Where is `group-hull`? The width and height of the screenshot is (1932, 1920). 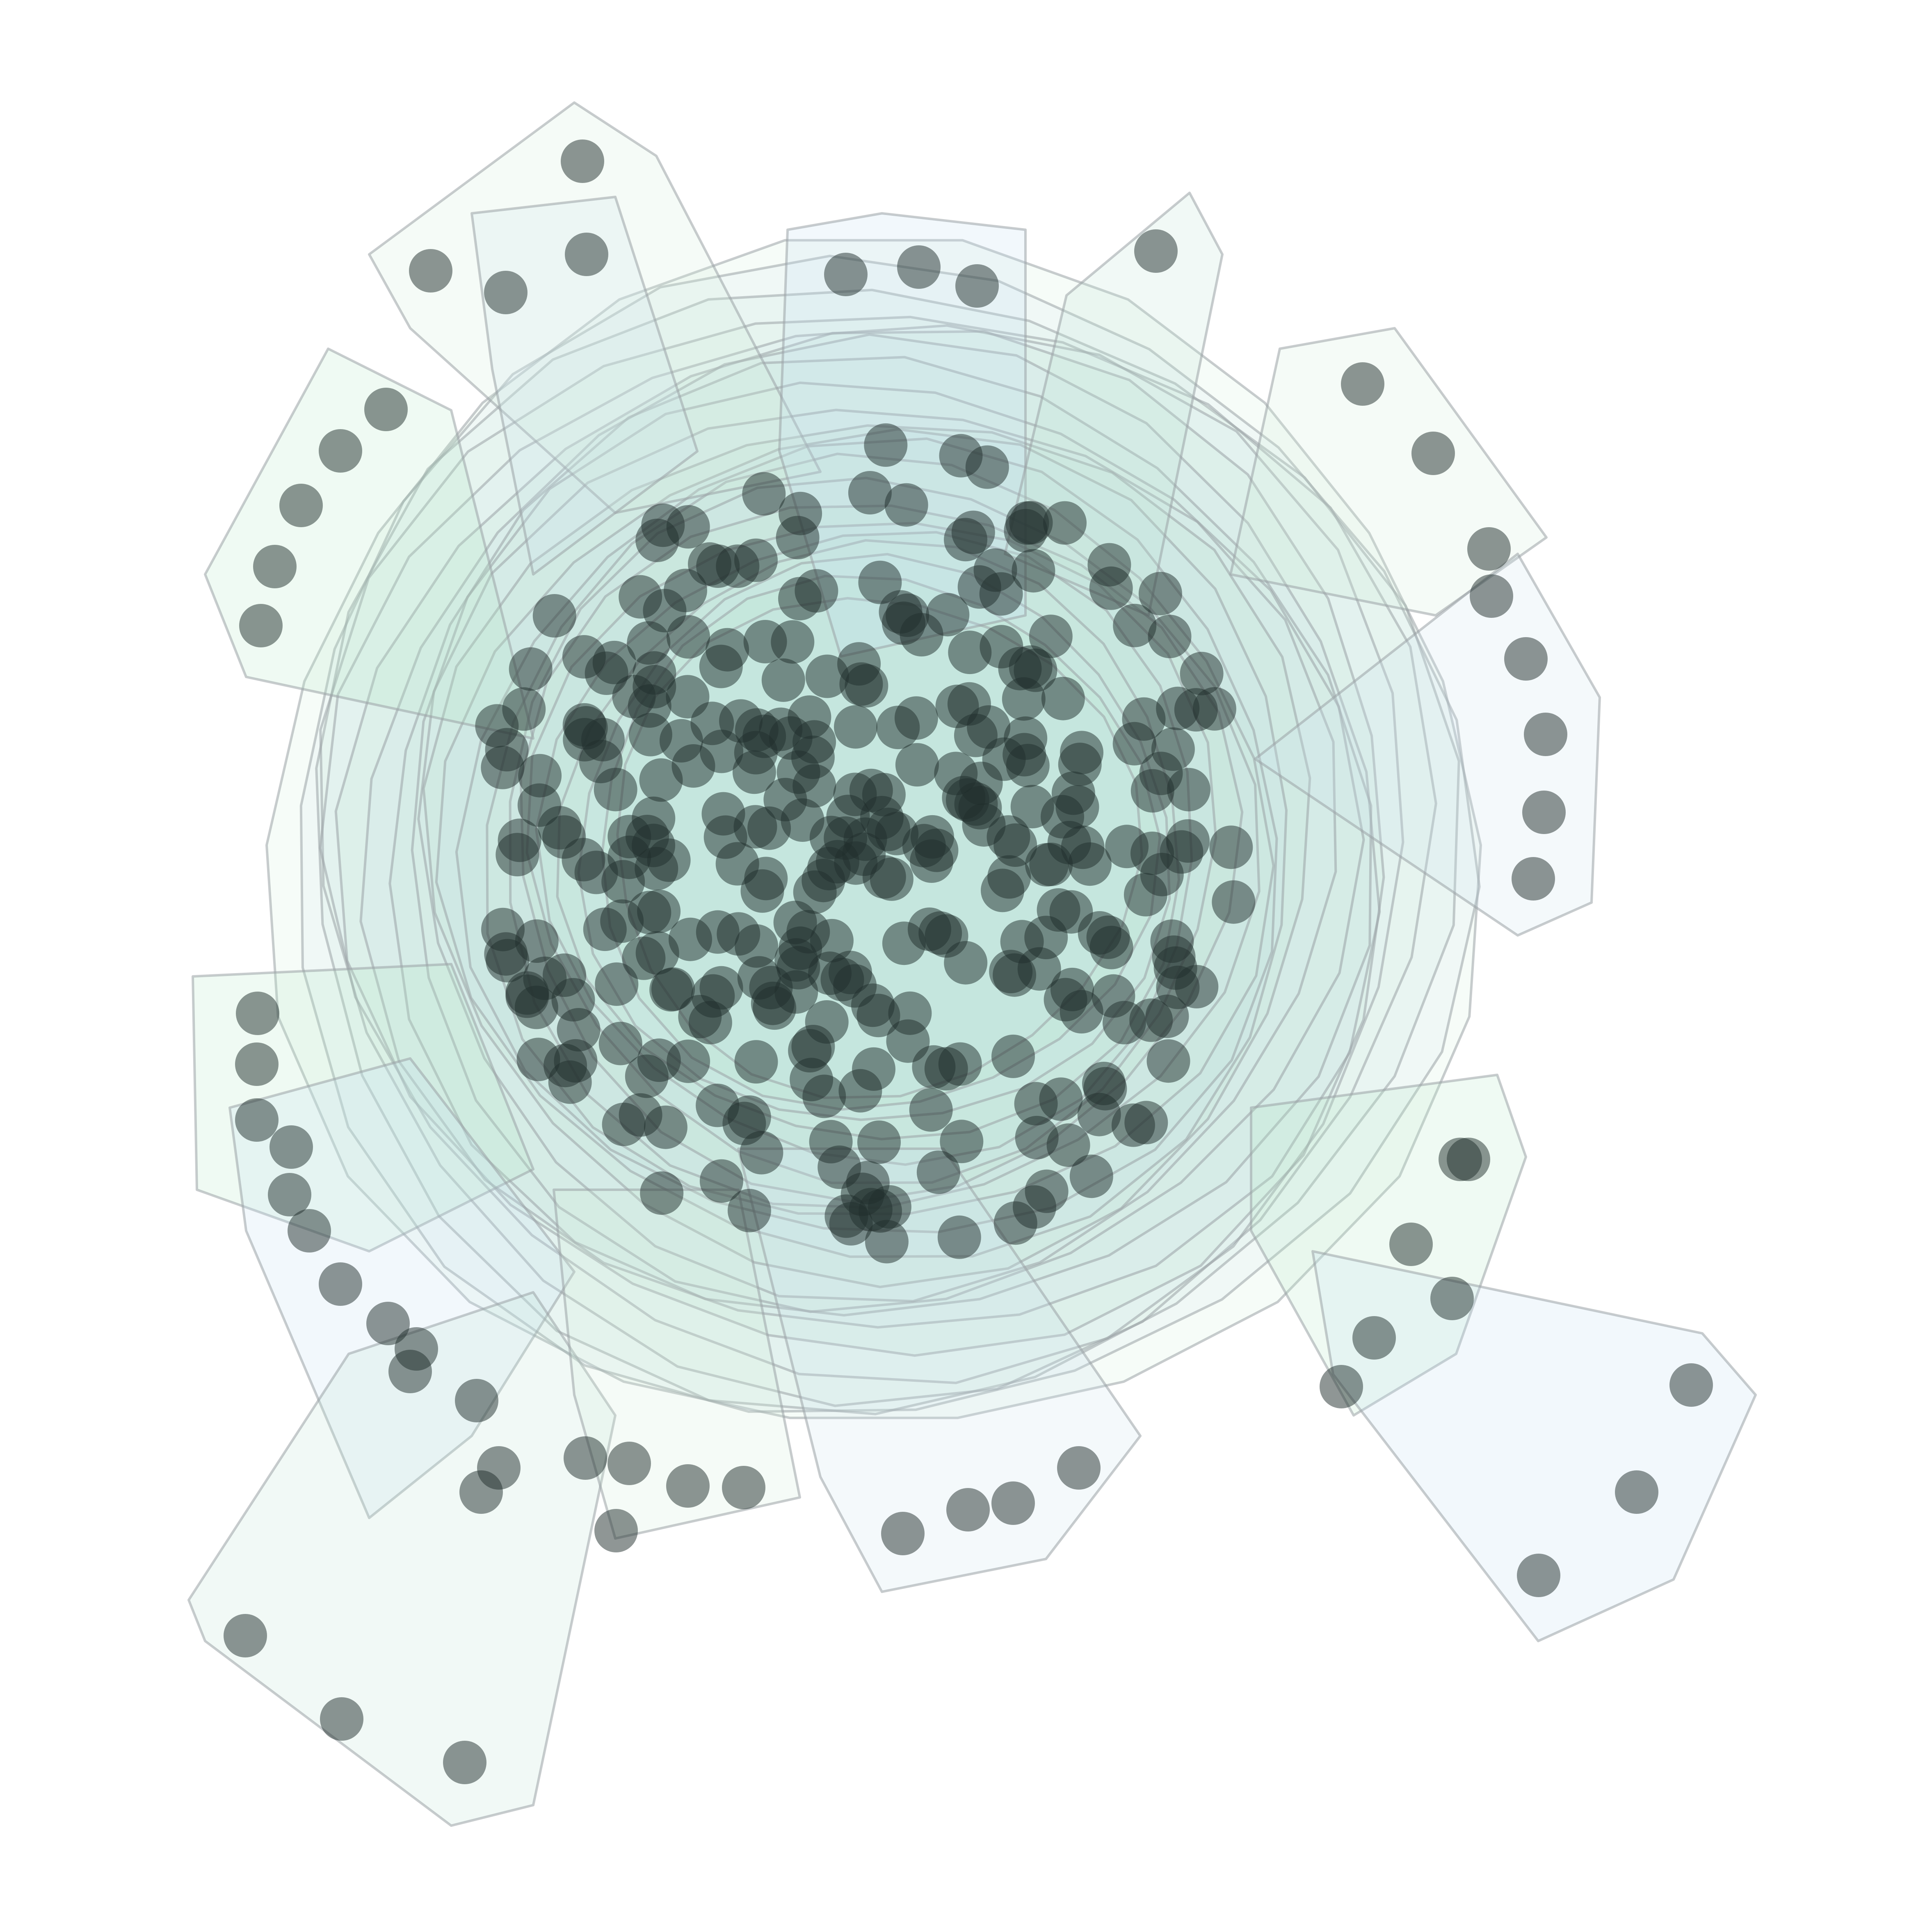 group-hull is located at coordinates (595, 307).